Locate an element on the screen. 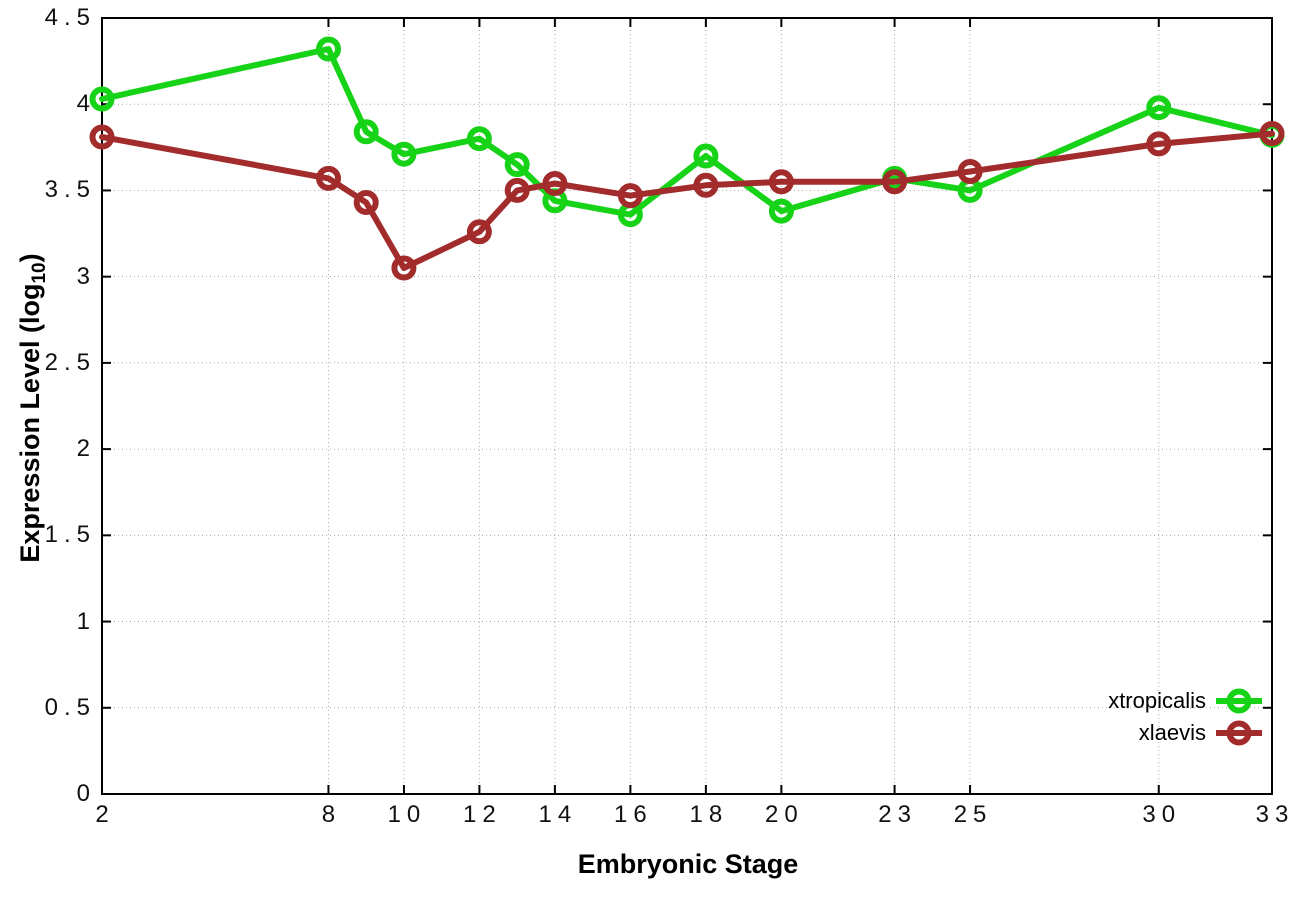  x-tick-label: 20 is located at coordinates (784, 814).